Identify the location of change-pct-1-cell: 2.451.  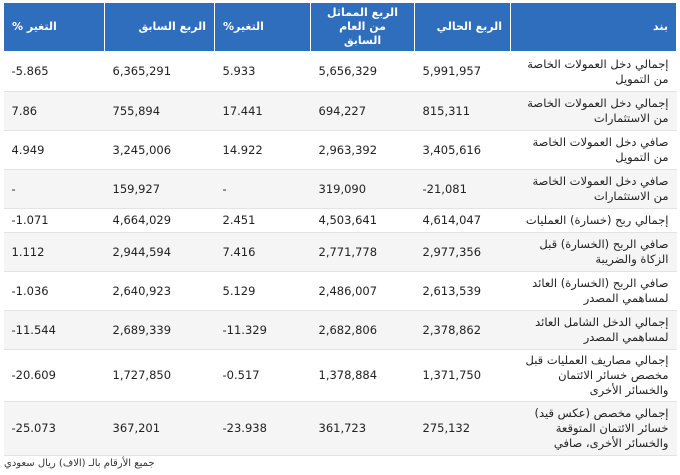
(262, 220).